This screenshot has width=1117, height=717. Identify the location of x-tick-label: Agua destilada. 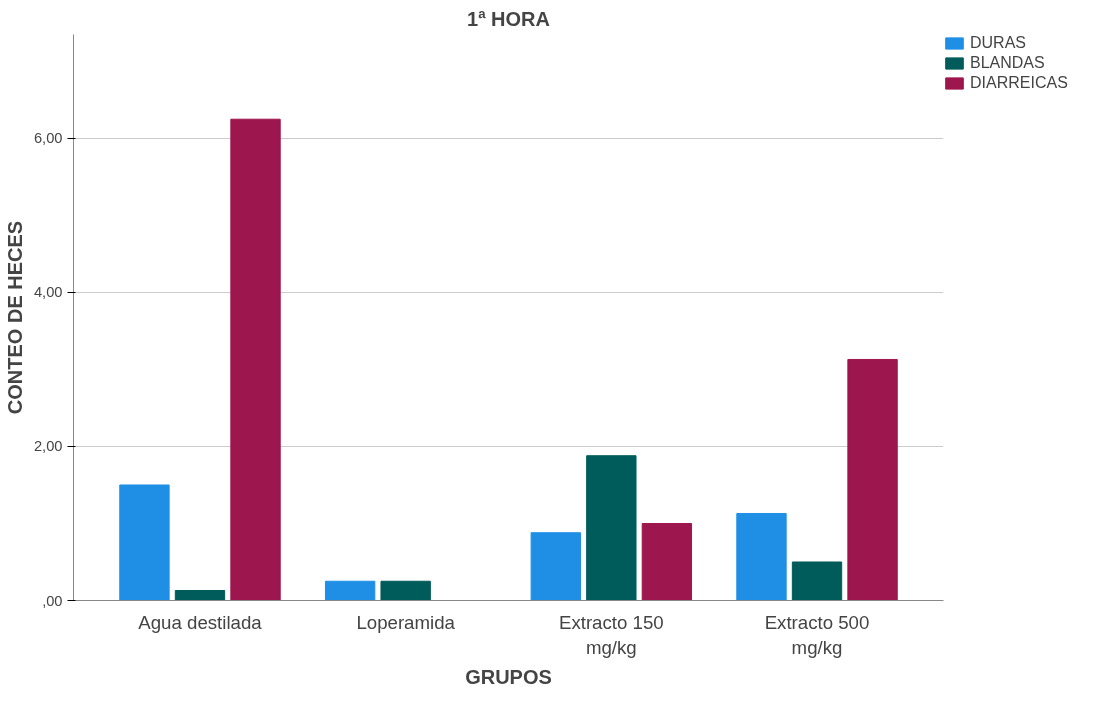
(200, 622).